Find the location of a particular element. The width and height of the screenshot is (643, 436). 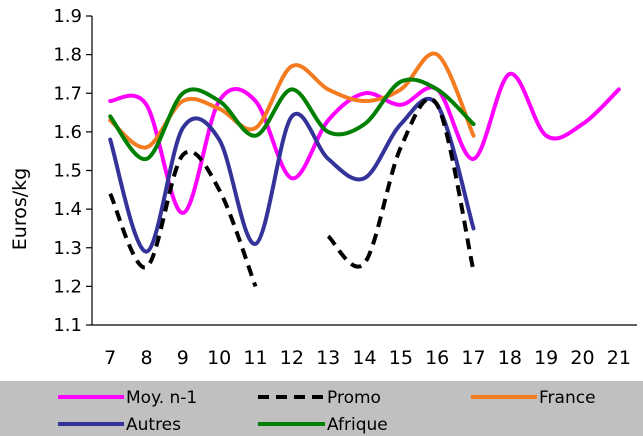

x-tick-label: 7 is located at coordinates (110, 358).